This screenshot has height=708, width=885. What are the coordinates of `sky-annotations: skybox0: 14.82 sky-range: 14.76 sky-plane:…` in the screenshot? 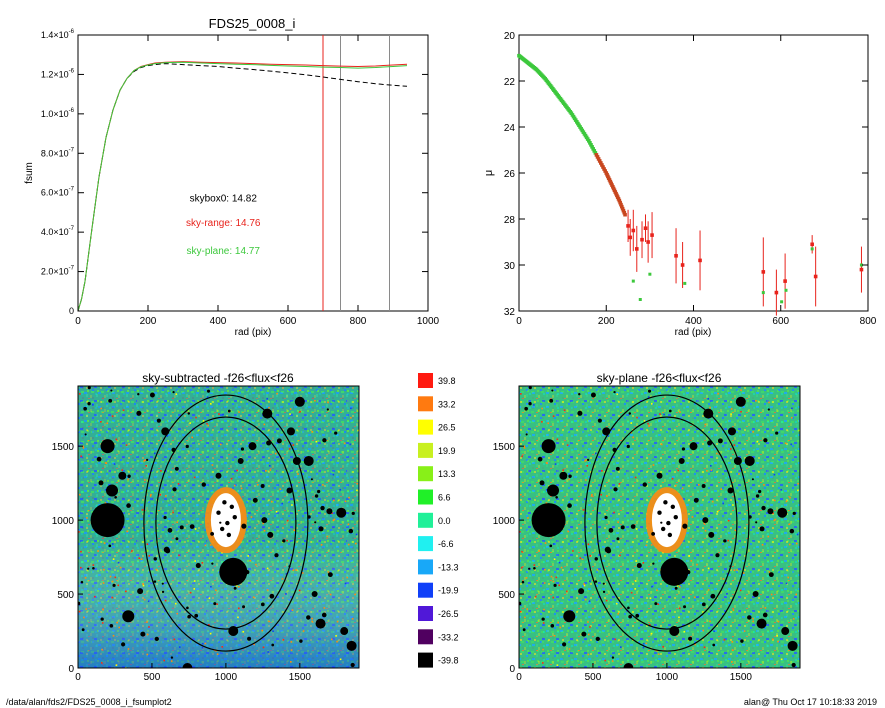 It's located at (223, 225).